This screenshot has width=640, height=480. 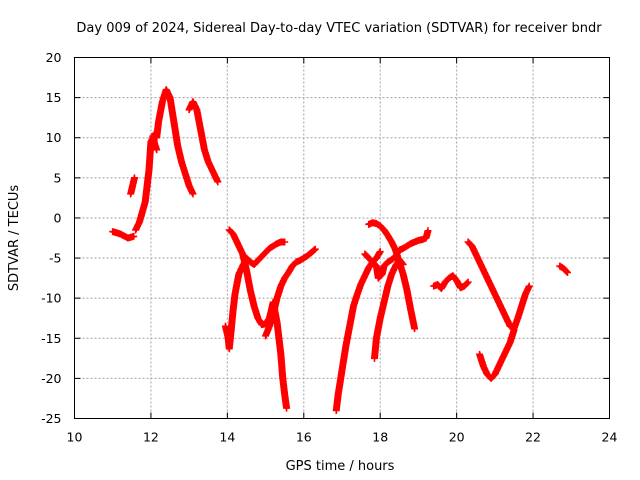 What do you see at coordinates (151, 437) in the screenshot?
I see `x-tick-label: 12` at bounding box center [151, 437].